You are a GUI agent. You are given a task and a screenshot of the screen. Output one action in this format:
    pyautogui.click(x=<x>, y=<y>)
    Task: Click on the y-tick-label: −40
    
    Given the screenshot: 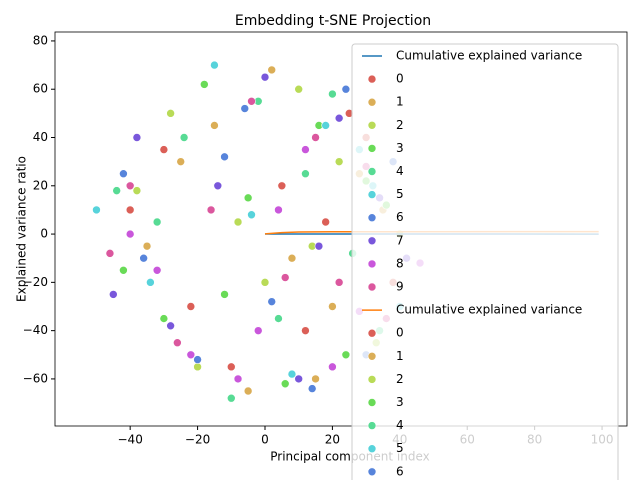 What is the action you would take?
    pyautogui.click(x=35, y=330)
    